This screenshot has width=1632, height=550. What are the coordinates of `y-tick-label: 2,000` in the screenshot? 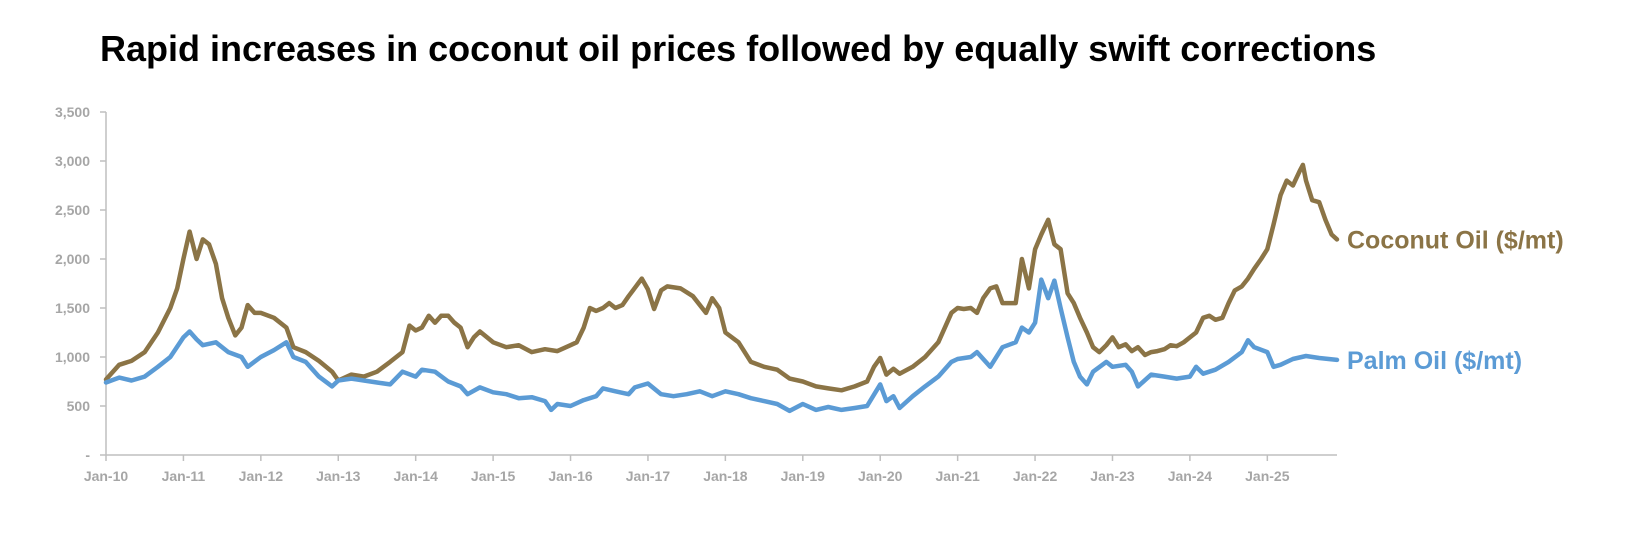 It's located at (72, 259).